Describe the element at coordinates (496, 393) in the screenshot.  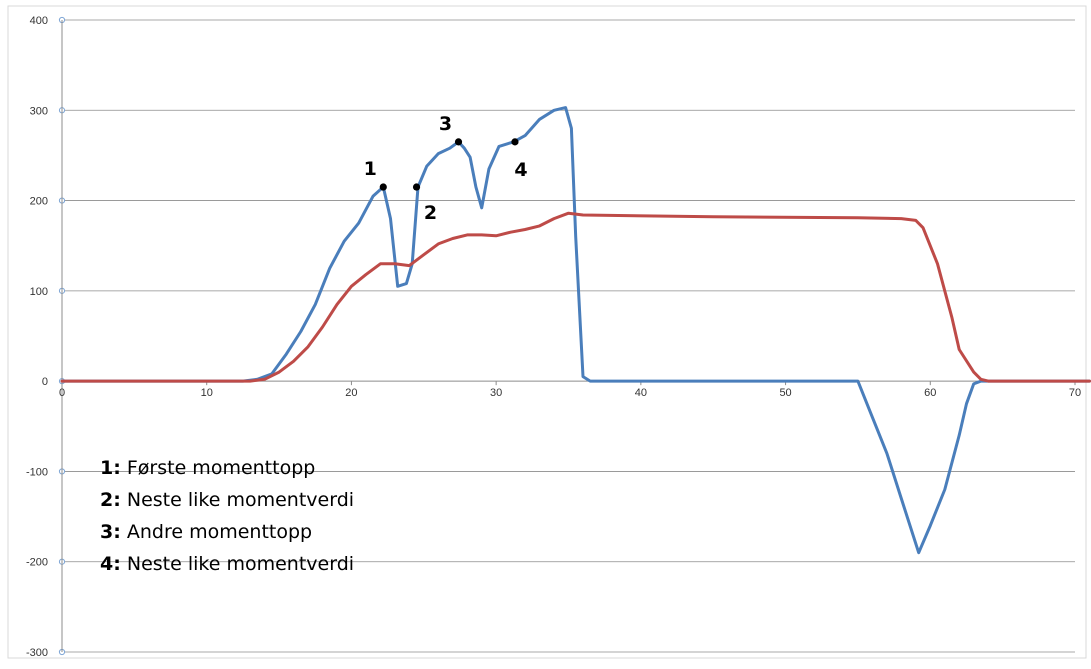
I see `x-tick-label: 30` at that location.